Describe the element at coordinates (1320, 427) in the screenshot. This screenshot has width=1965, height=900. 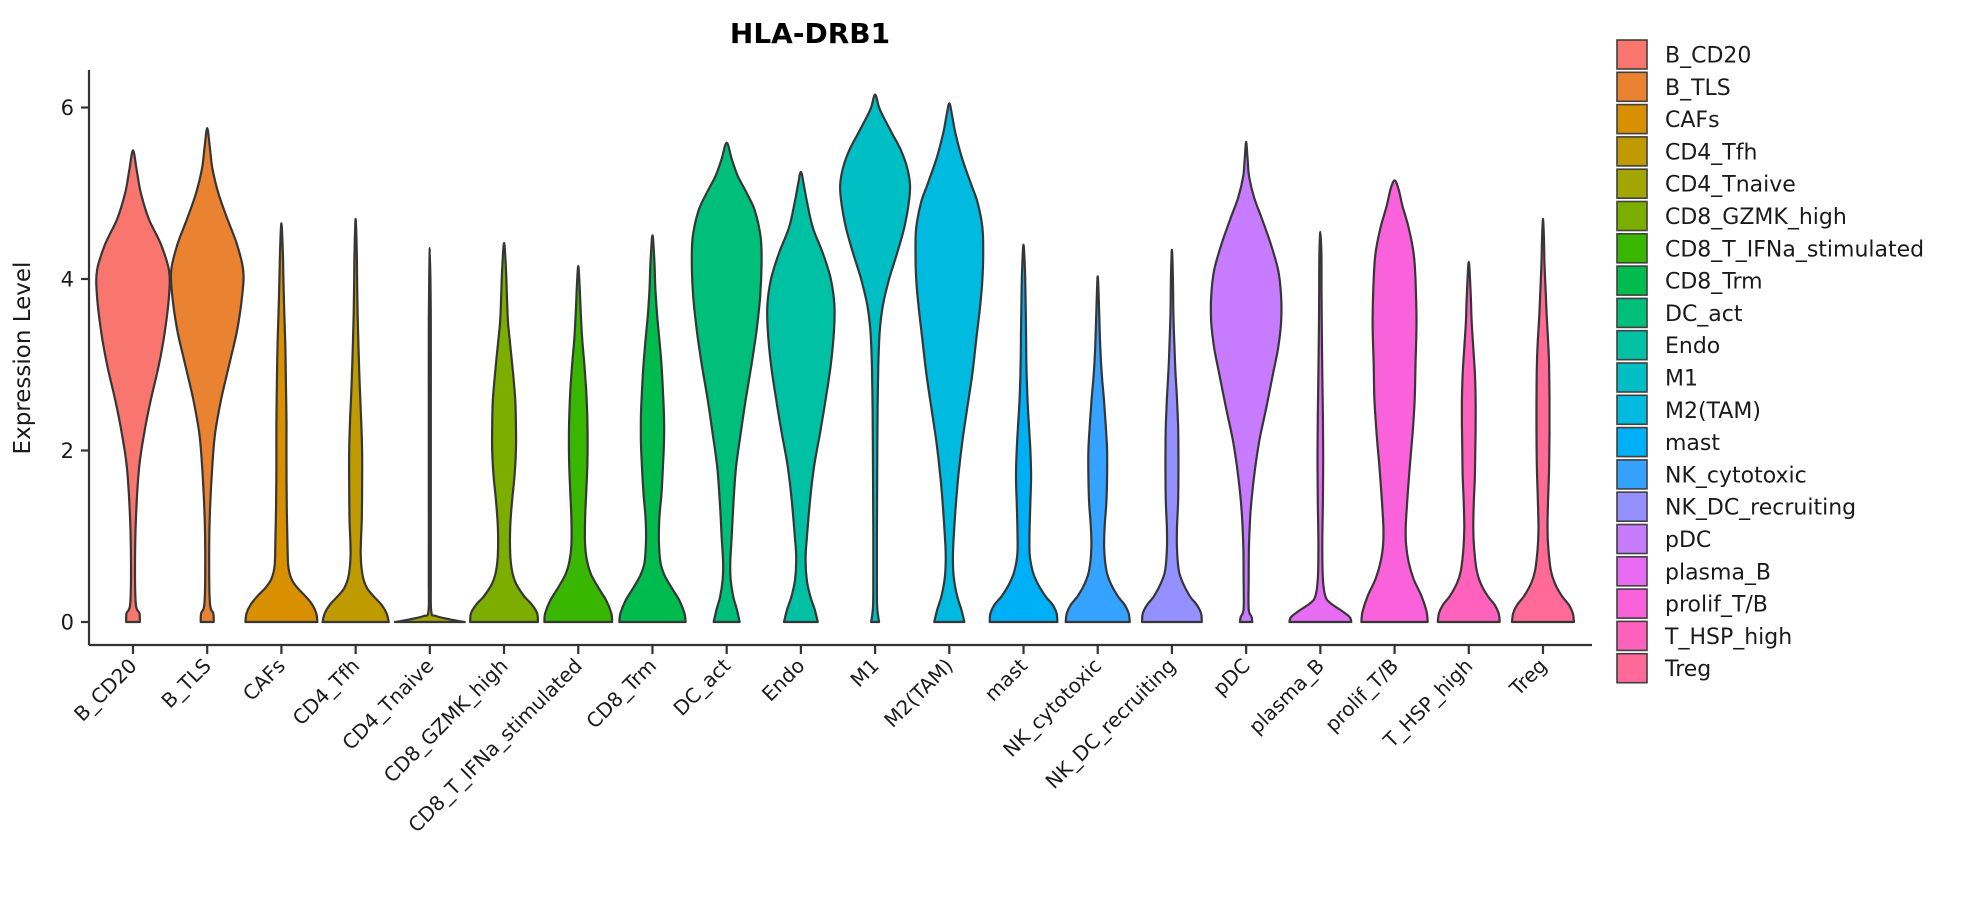
I see `violin-plasma_B` at that location.